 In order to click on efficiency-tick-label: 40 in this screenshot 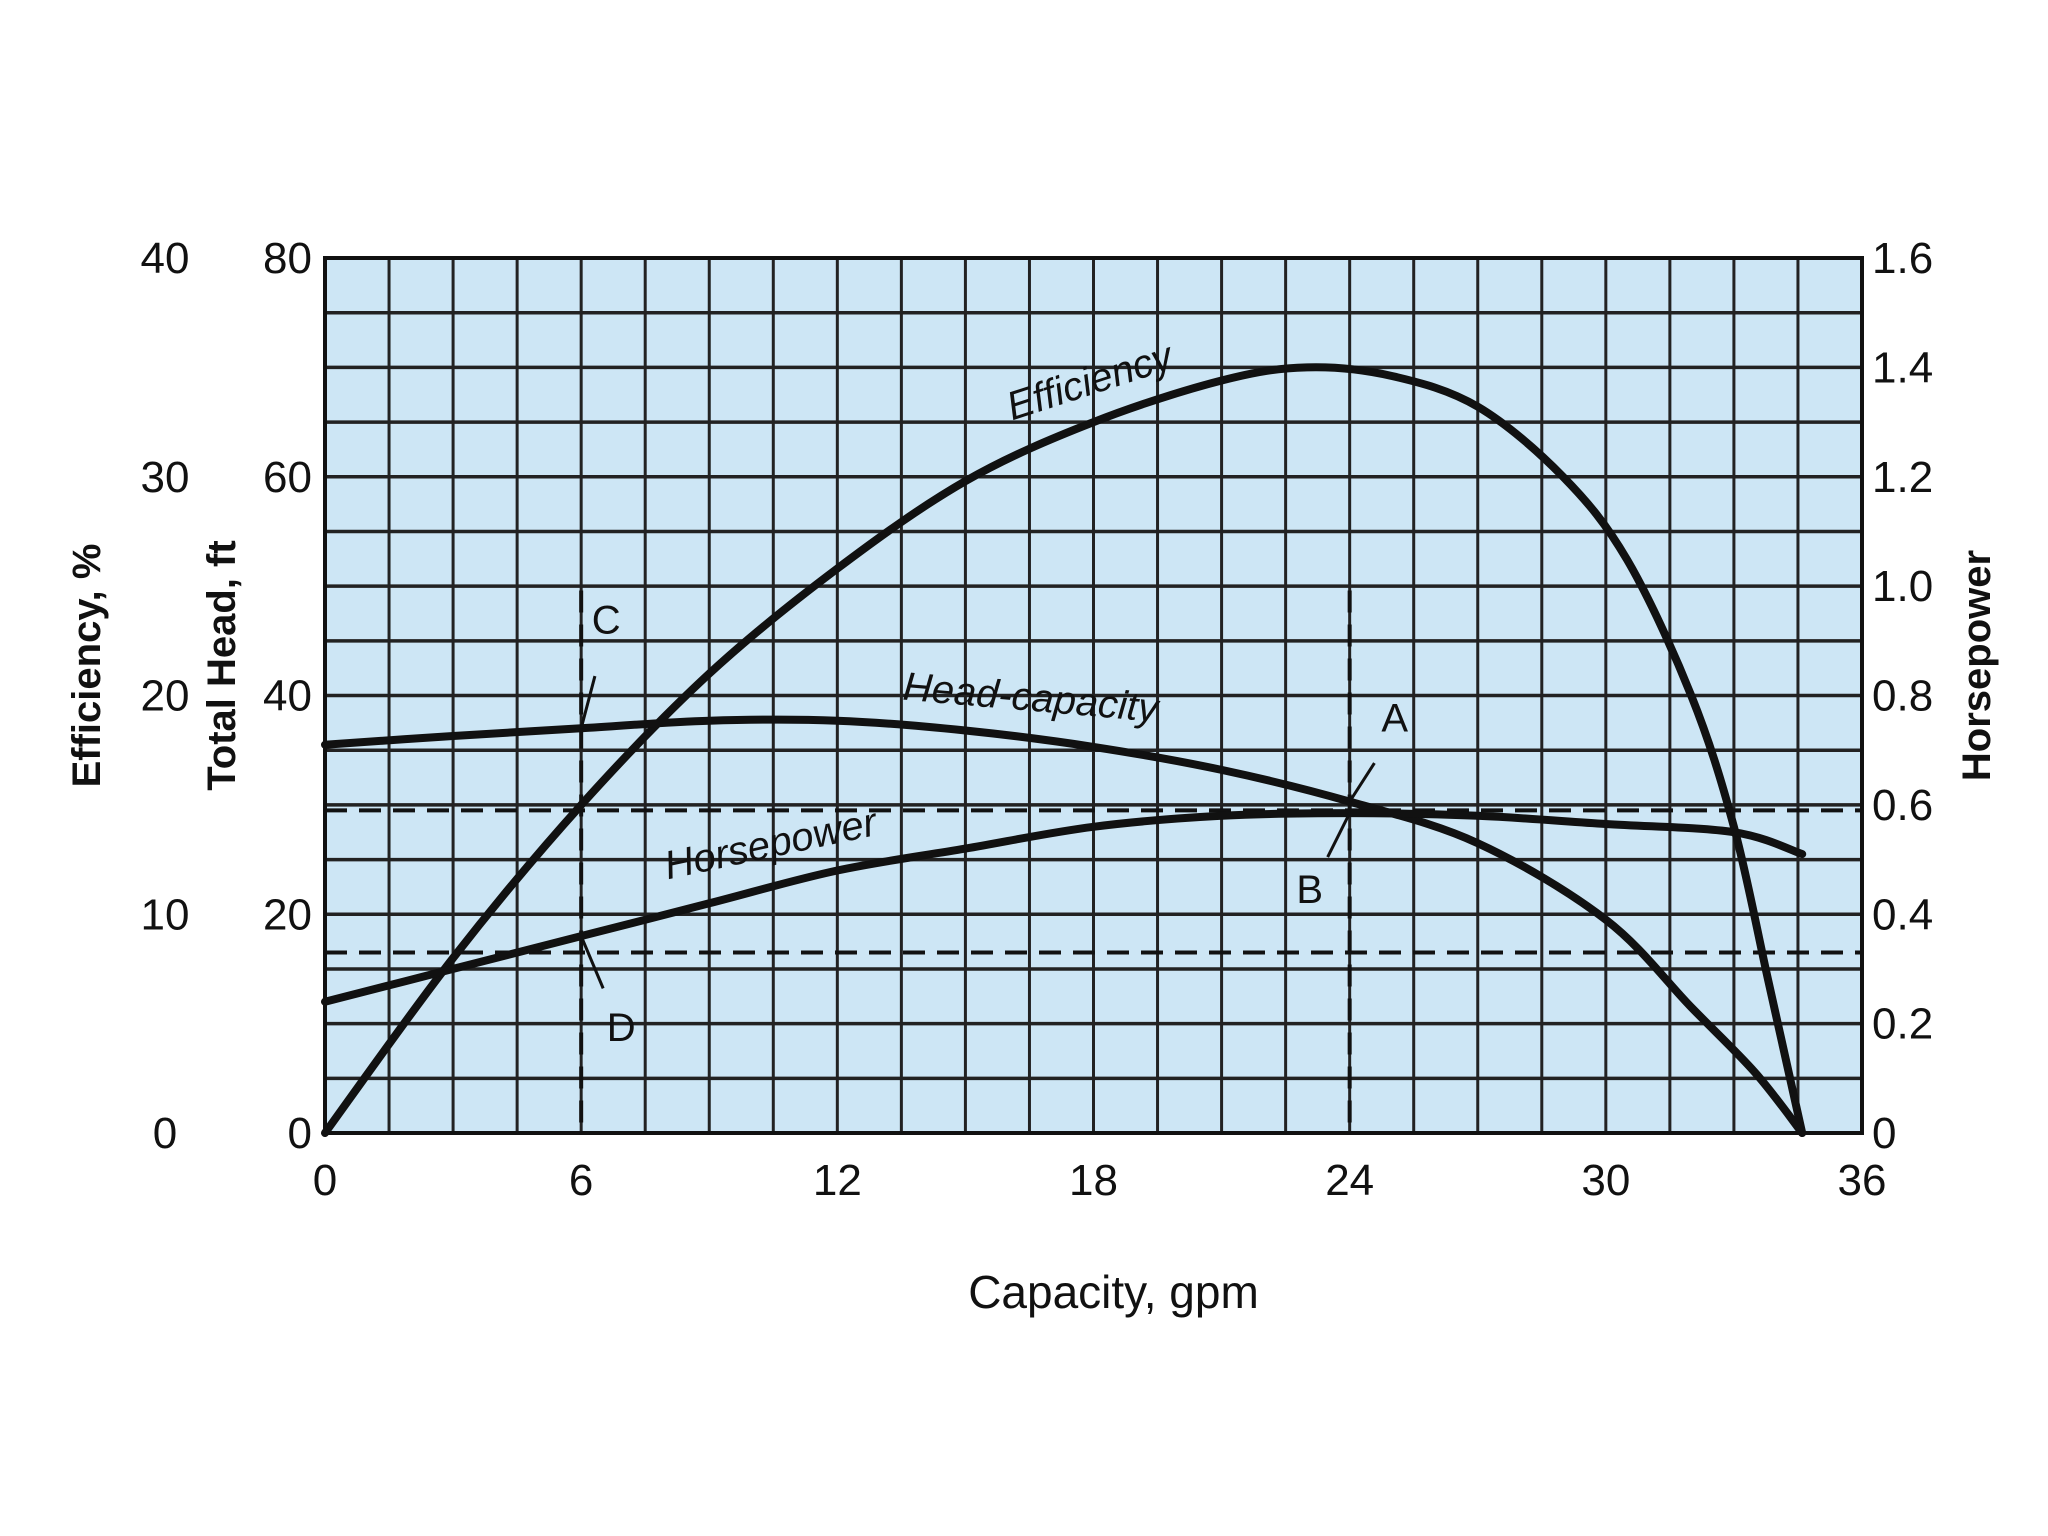, I will do `click(165, 258)`.